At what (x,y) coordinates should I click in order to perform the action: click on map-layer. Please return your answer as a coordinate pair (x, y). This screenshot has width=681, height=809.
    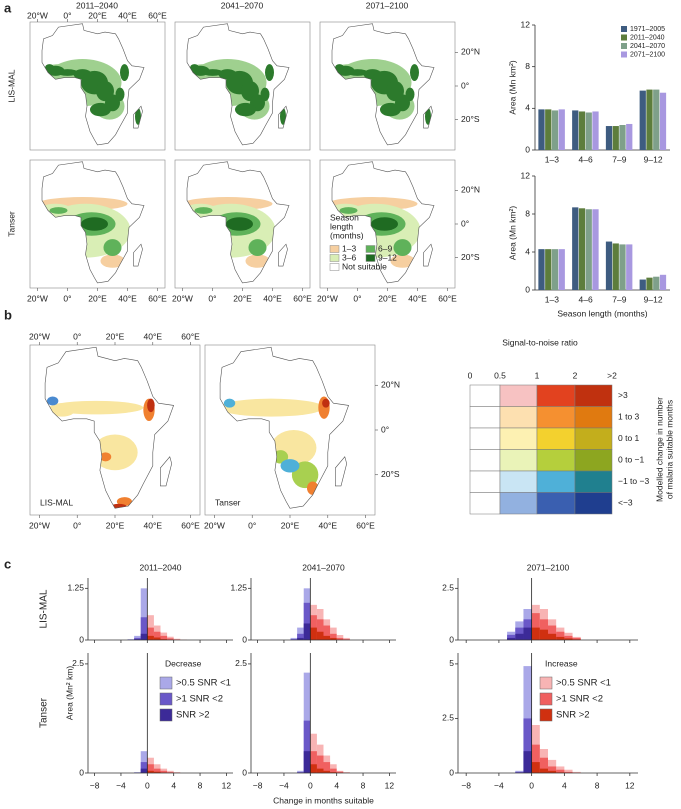
    Looking at the image, I should click on (275, 445).